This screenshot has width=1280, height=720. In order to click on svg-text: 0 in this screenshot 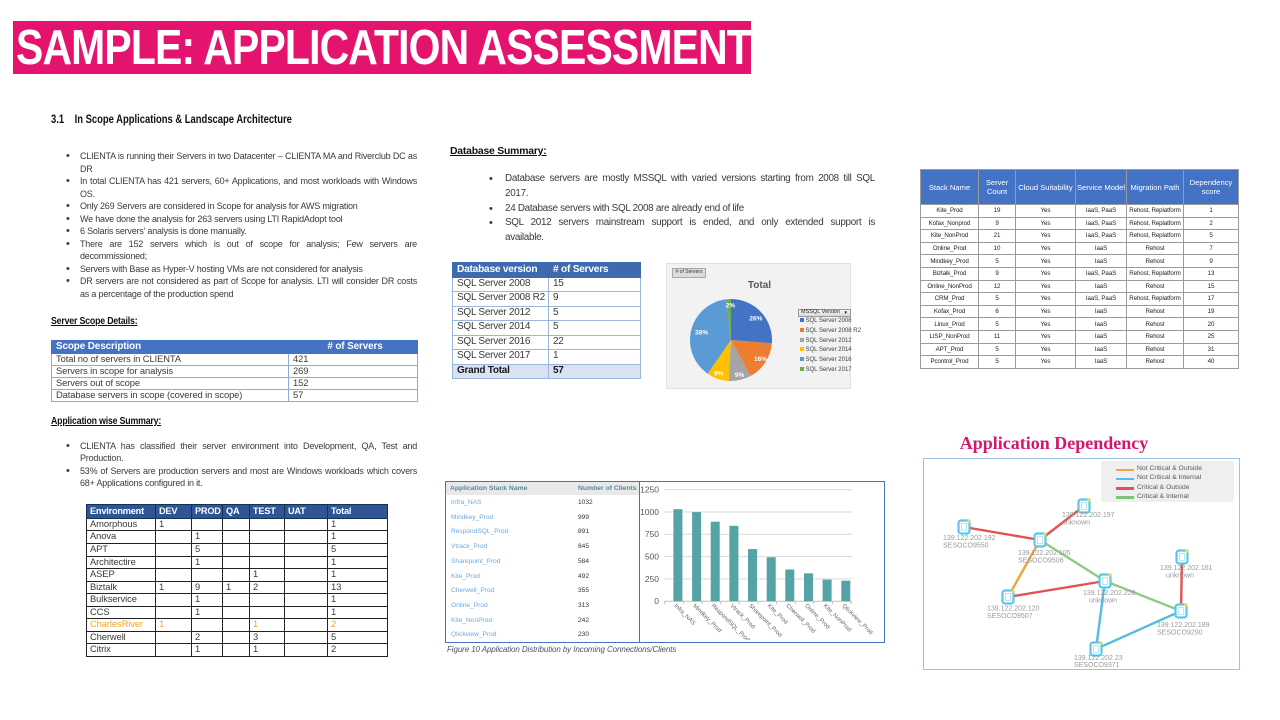, I will do `click(656, 601)`.